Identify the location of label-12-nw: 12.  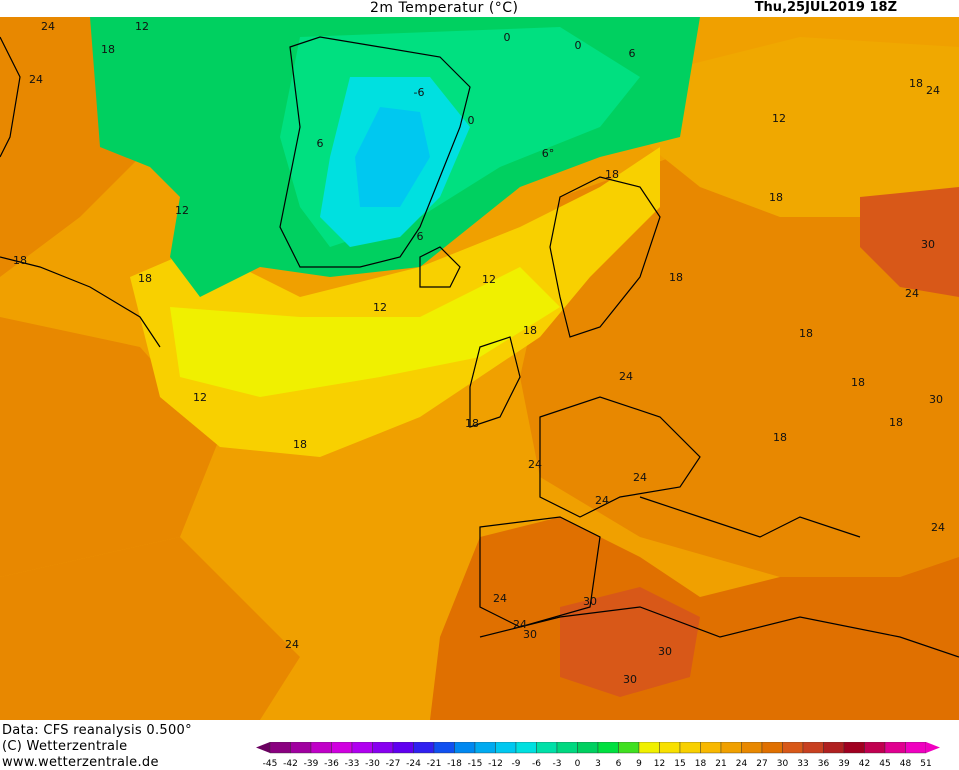
(142, 26).